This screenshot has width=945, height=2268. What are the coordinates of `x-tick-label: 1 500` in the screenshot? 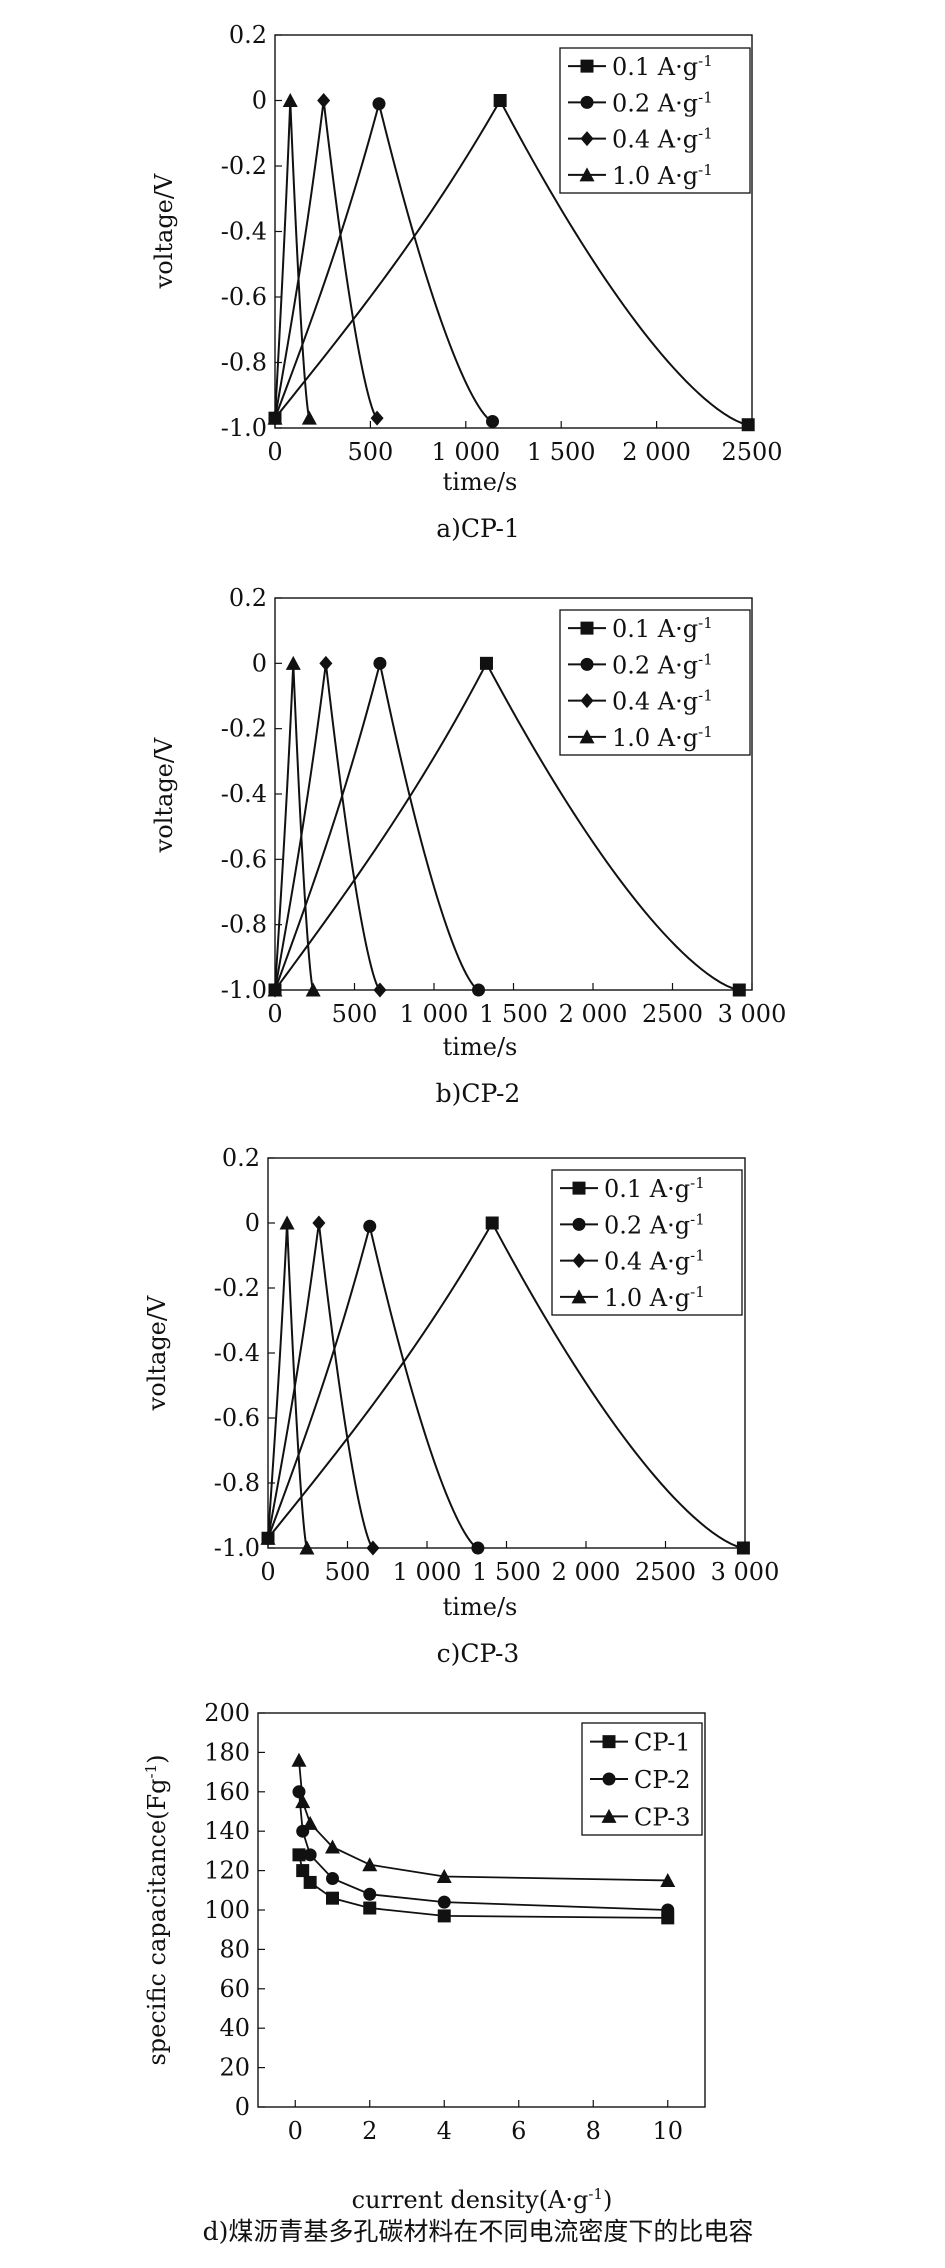 It's located at (561, 452).